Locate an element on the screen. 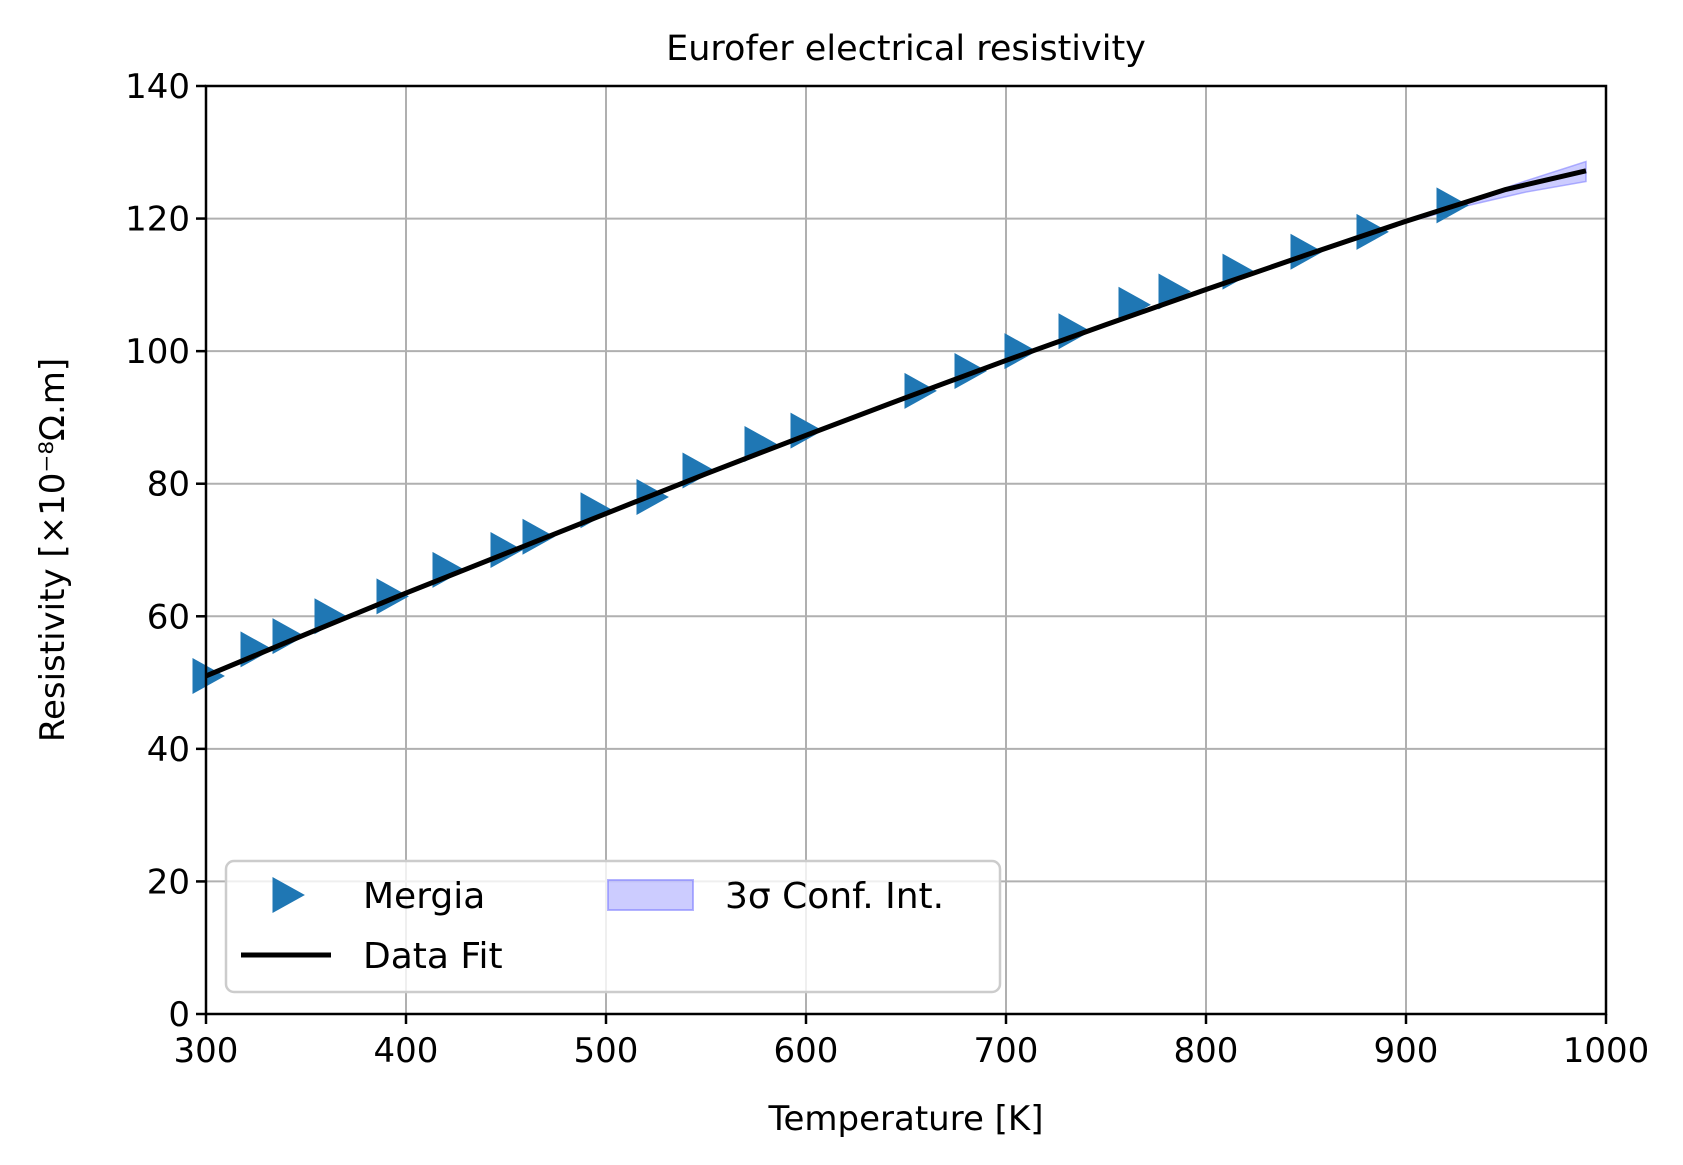 The height and width of the screenshot is (1165, 1683). y-axis-label: Resistivity [×10⁻⁸Ω.m] is located at coordinates (53, 550).